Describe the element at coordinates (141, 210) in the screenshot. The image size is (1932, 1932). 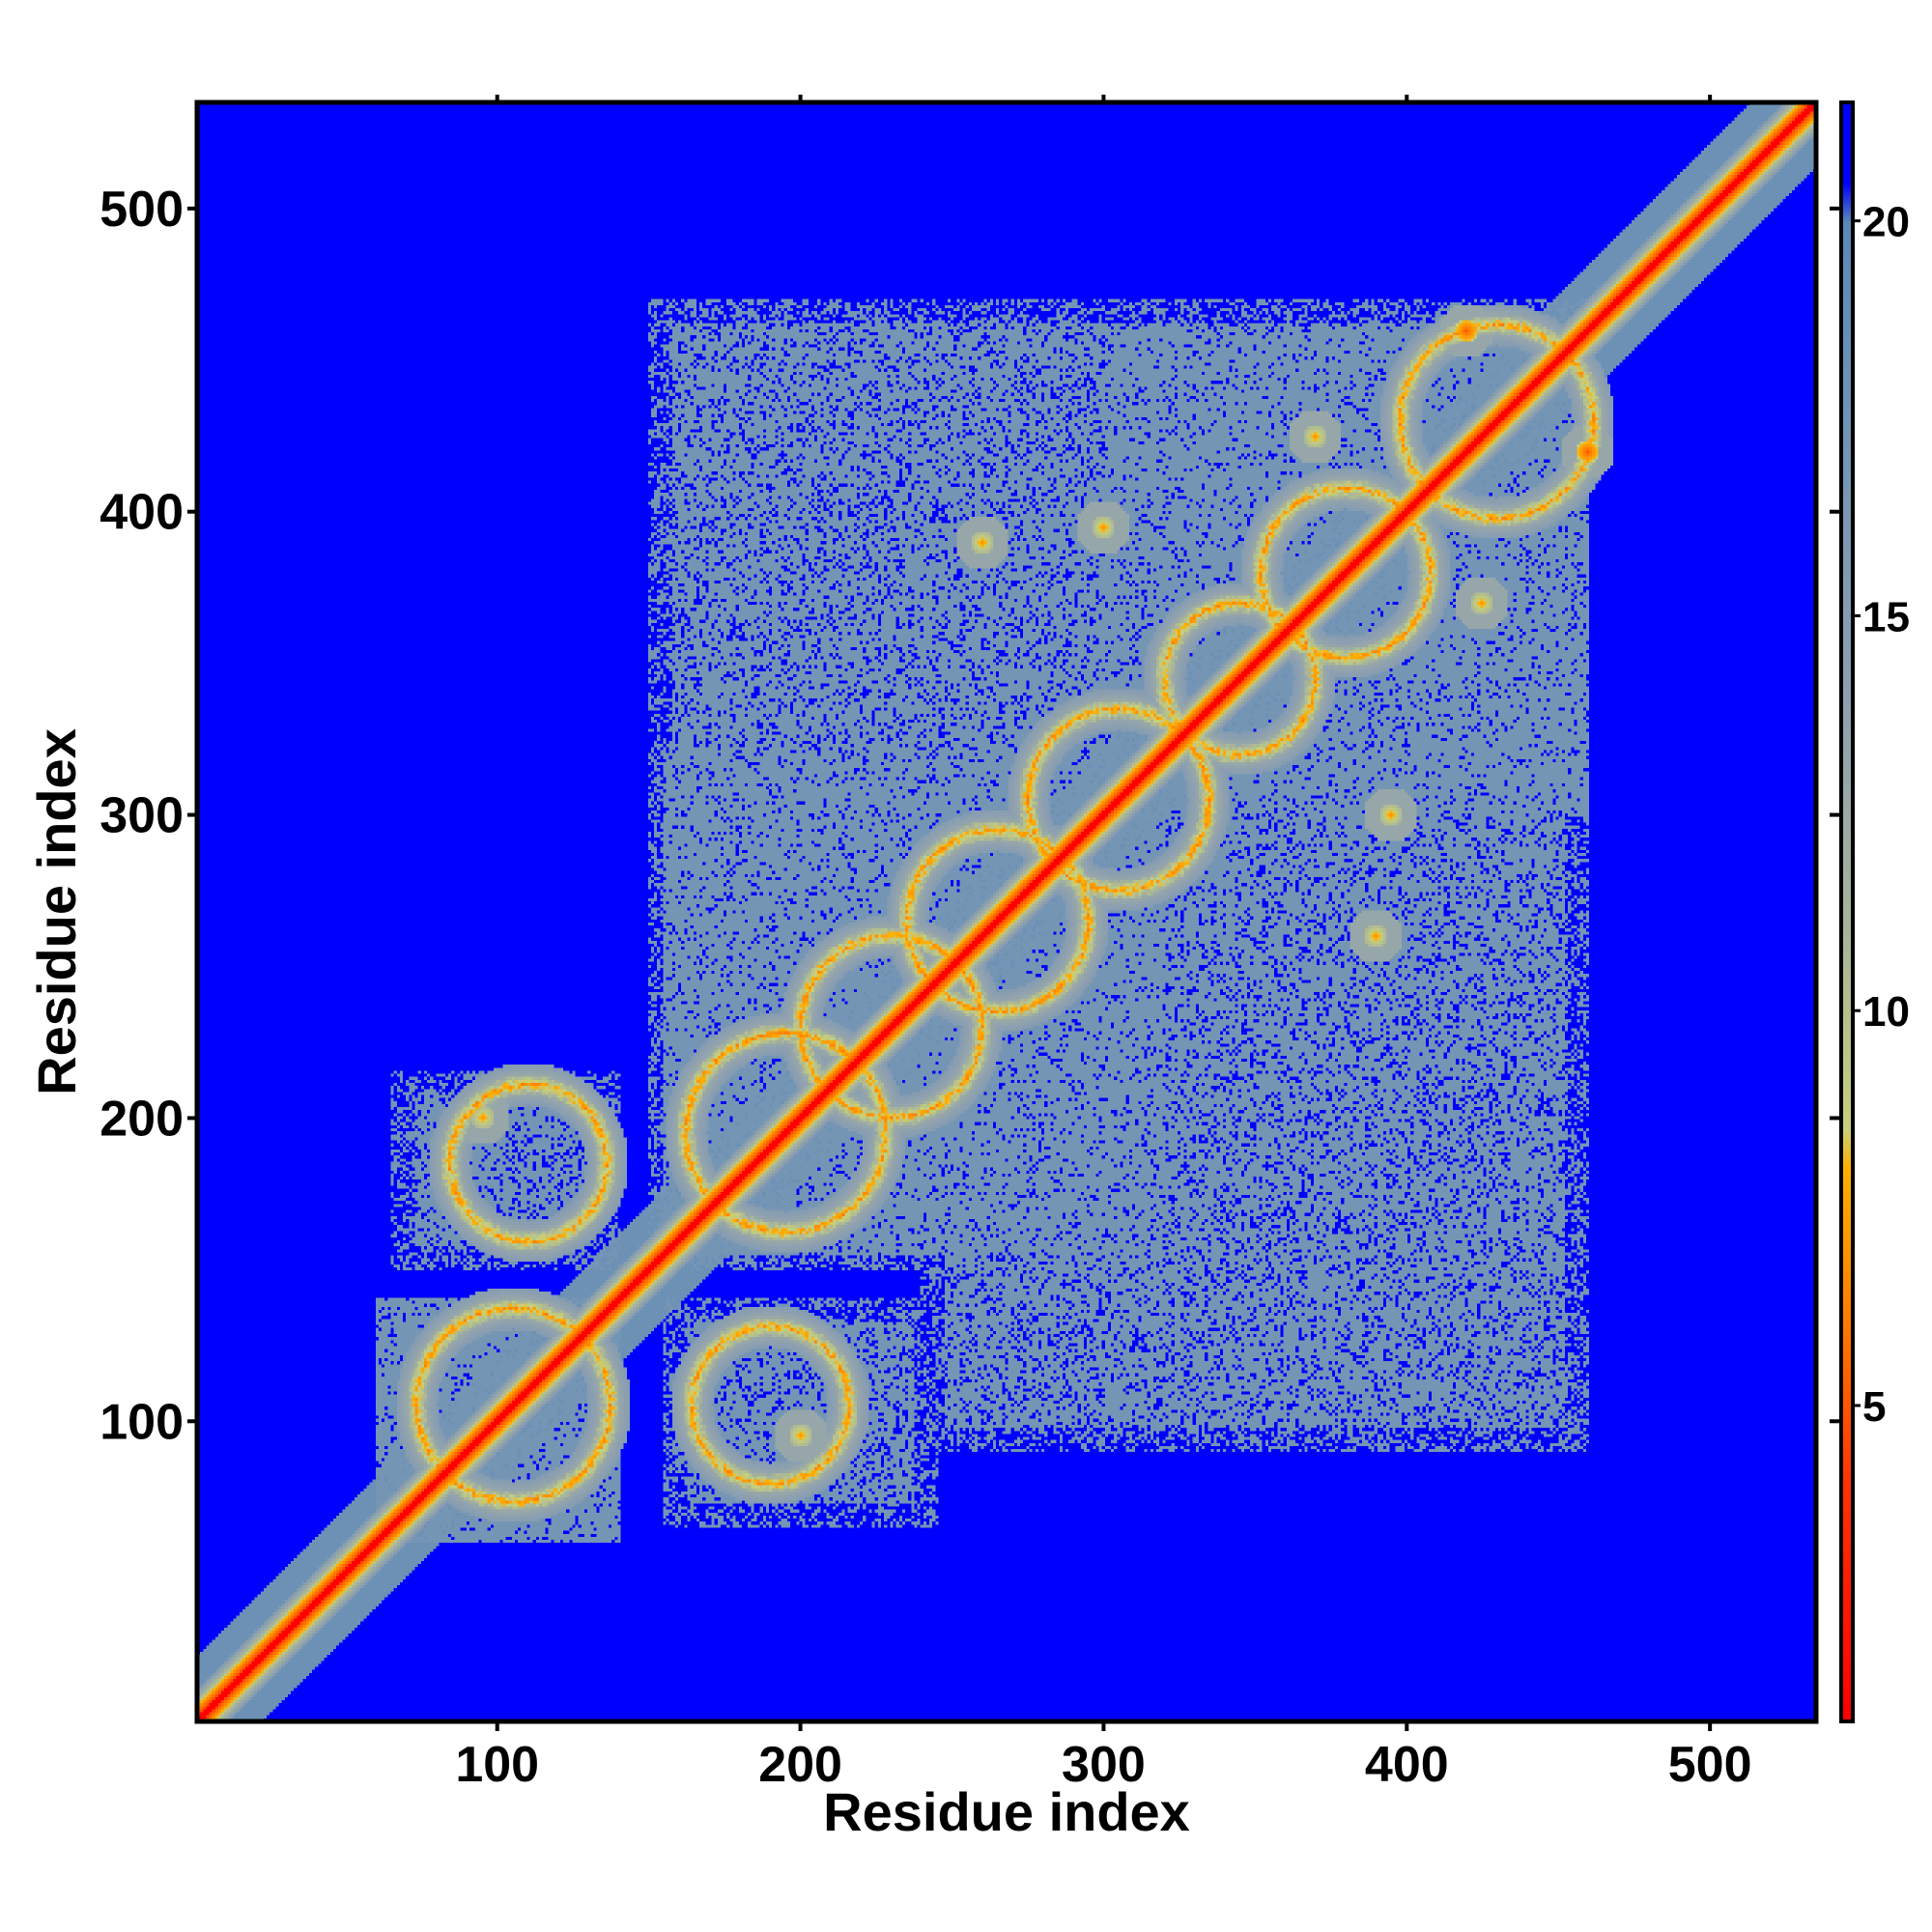
I see `y-tick-label: 500` at that location.